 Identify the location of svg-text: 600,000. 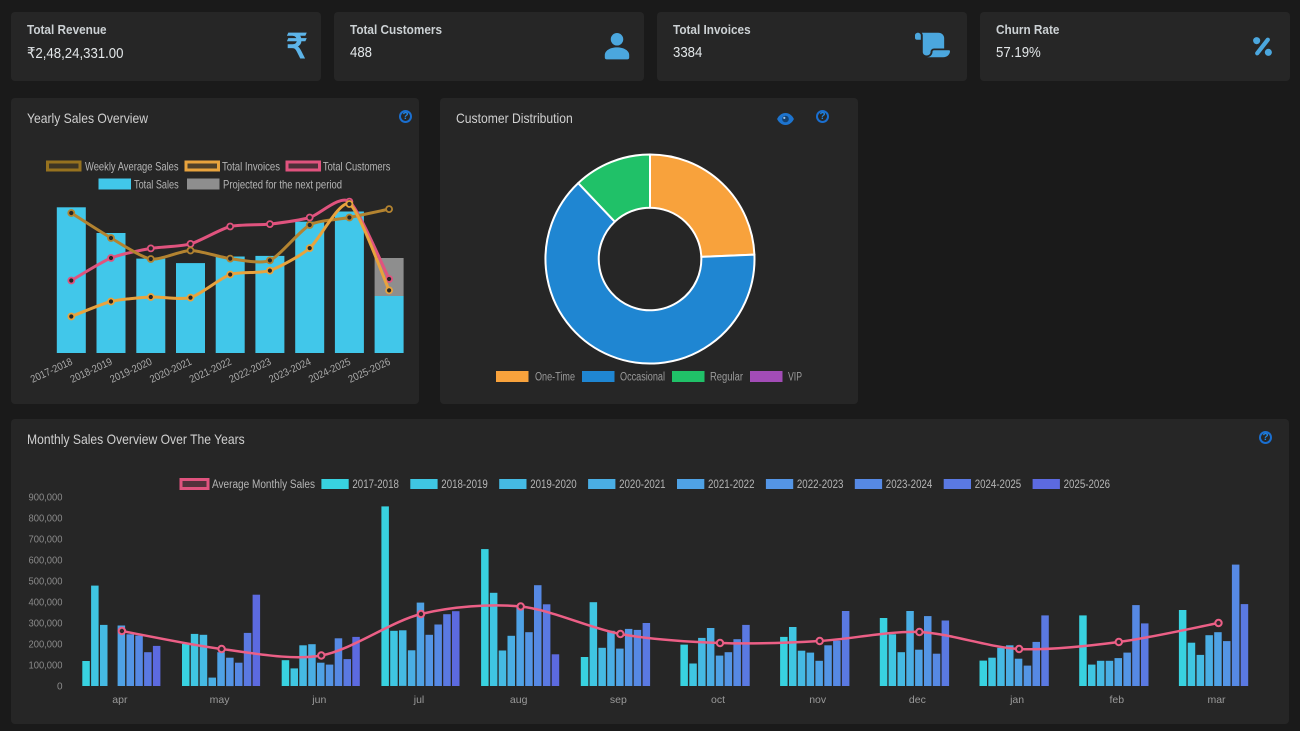
(46, 561).